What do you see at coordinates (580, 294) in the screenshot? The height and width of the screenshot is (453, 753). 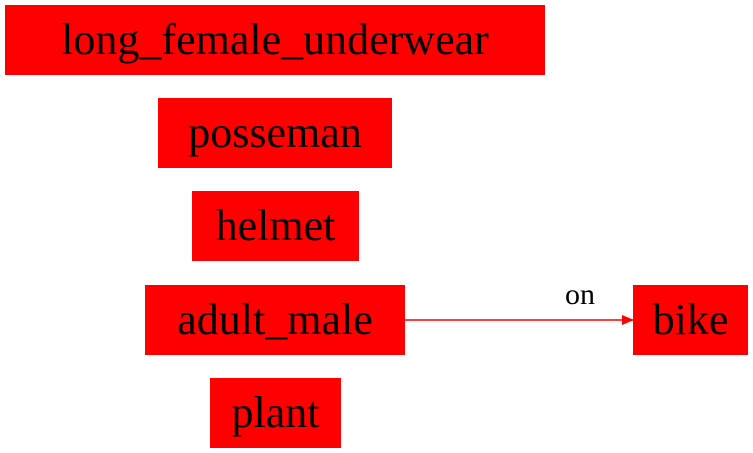 I see `edge-label-on: on` at bounding box center [580, 294].